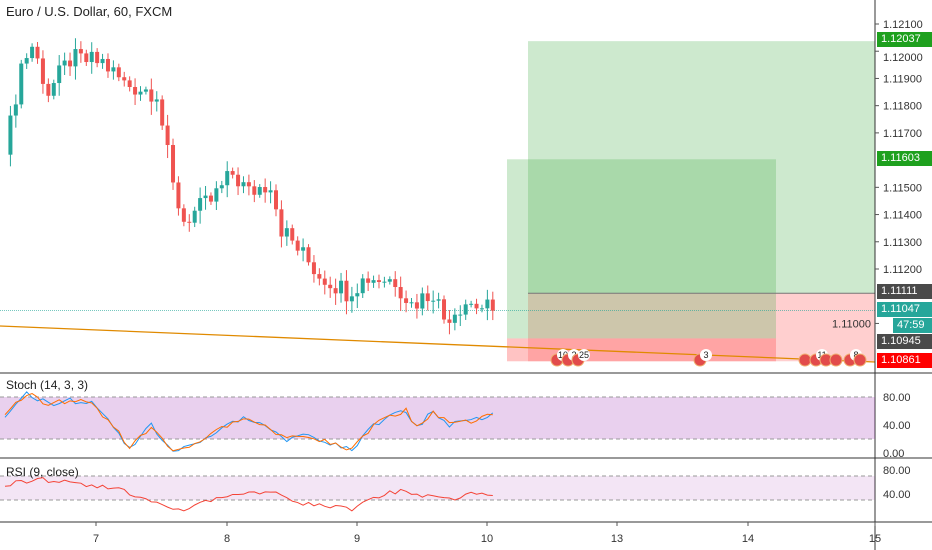  I want to click on entry2-label: 1.10945, so click(904, 341).